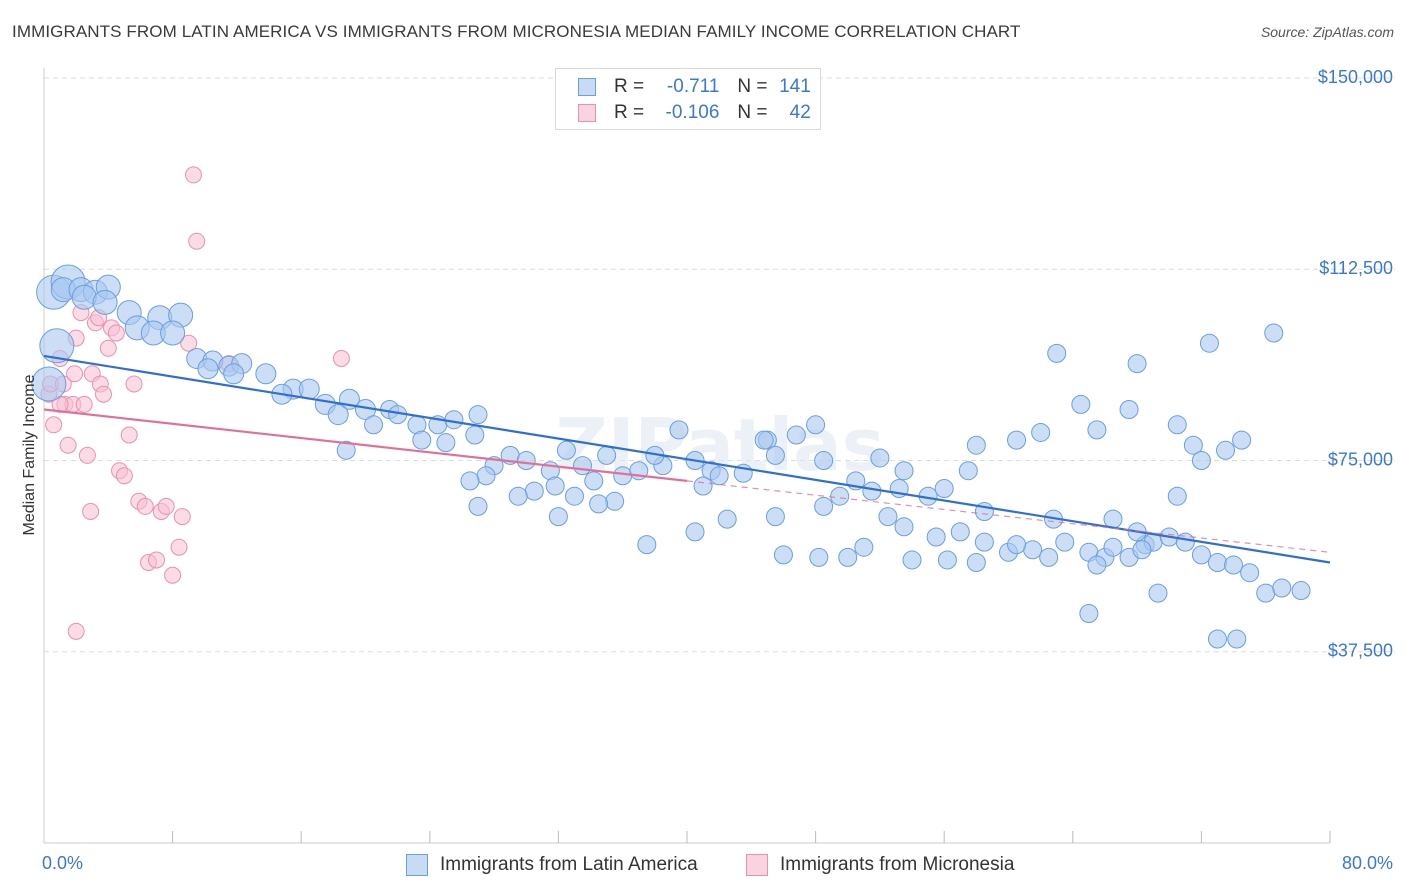 Image resolution: width=1406 pixels, height=892 pixels. Describe the element at coordinates (897, 864) in the screenshot. I see `legend-label: Immigrants from Micronesia` at that location.